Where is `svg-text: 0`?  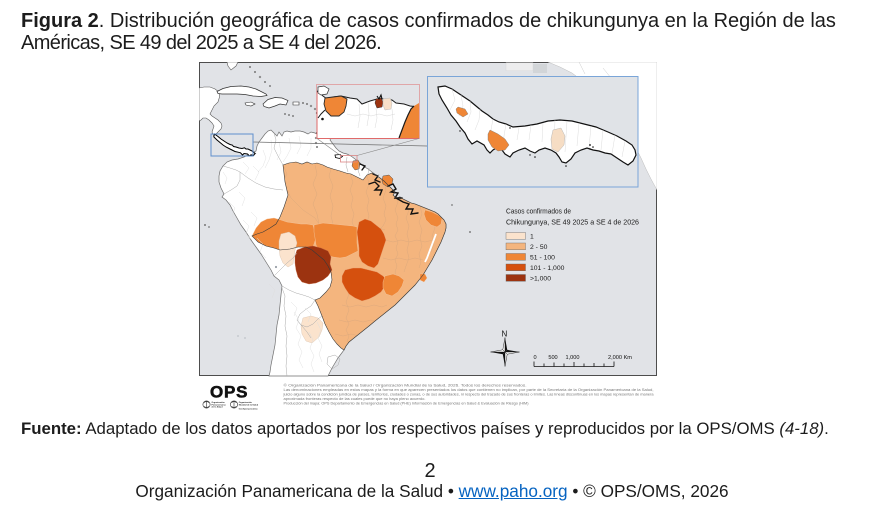
svg-text: 0 is located at coordinates (534, 358).